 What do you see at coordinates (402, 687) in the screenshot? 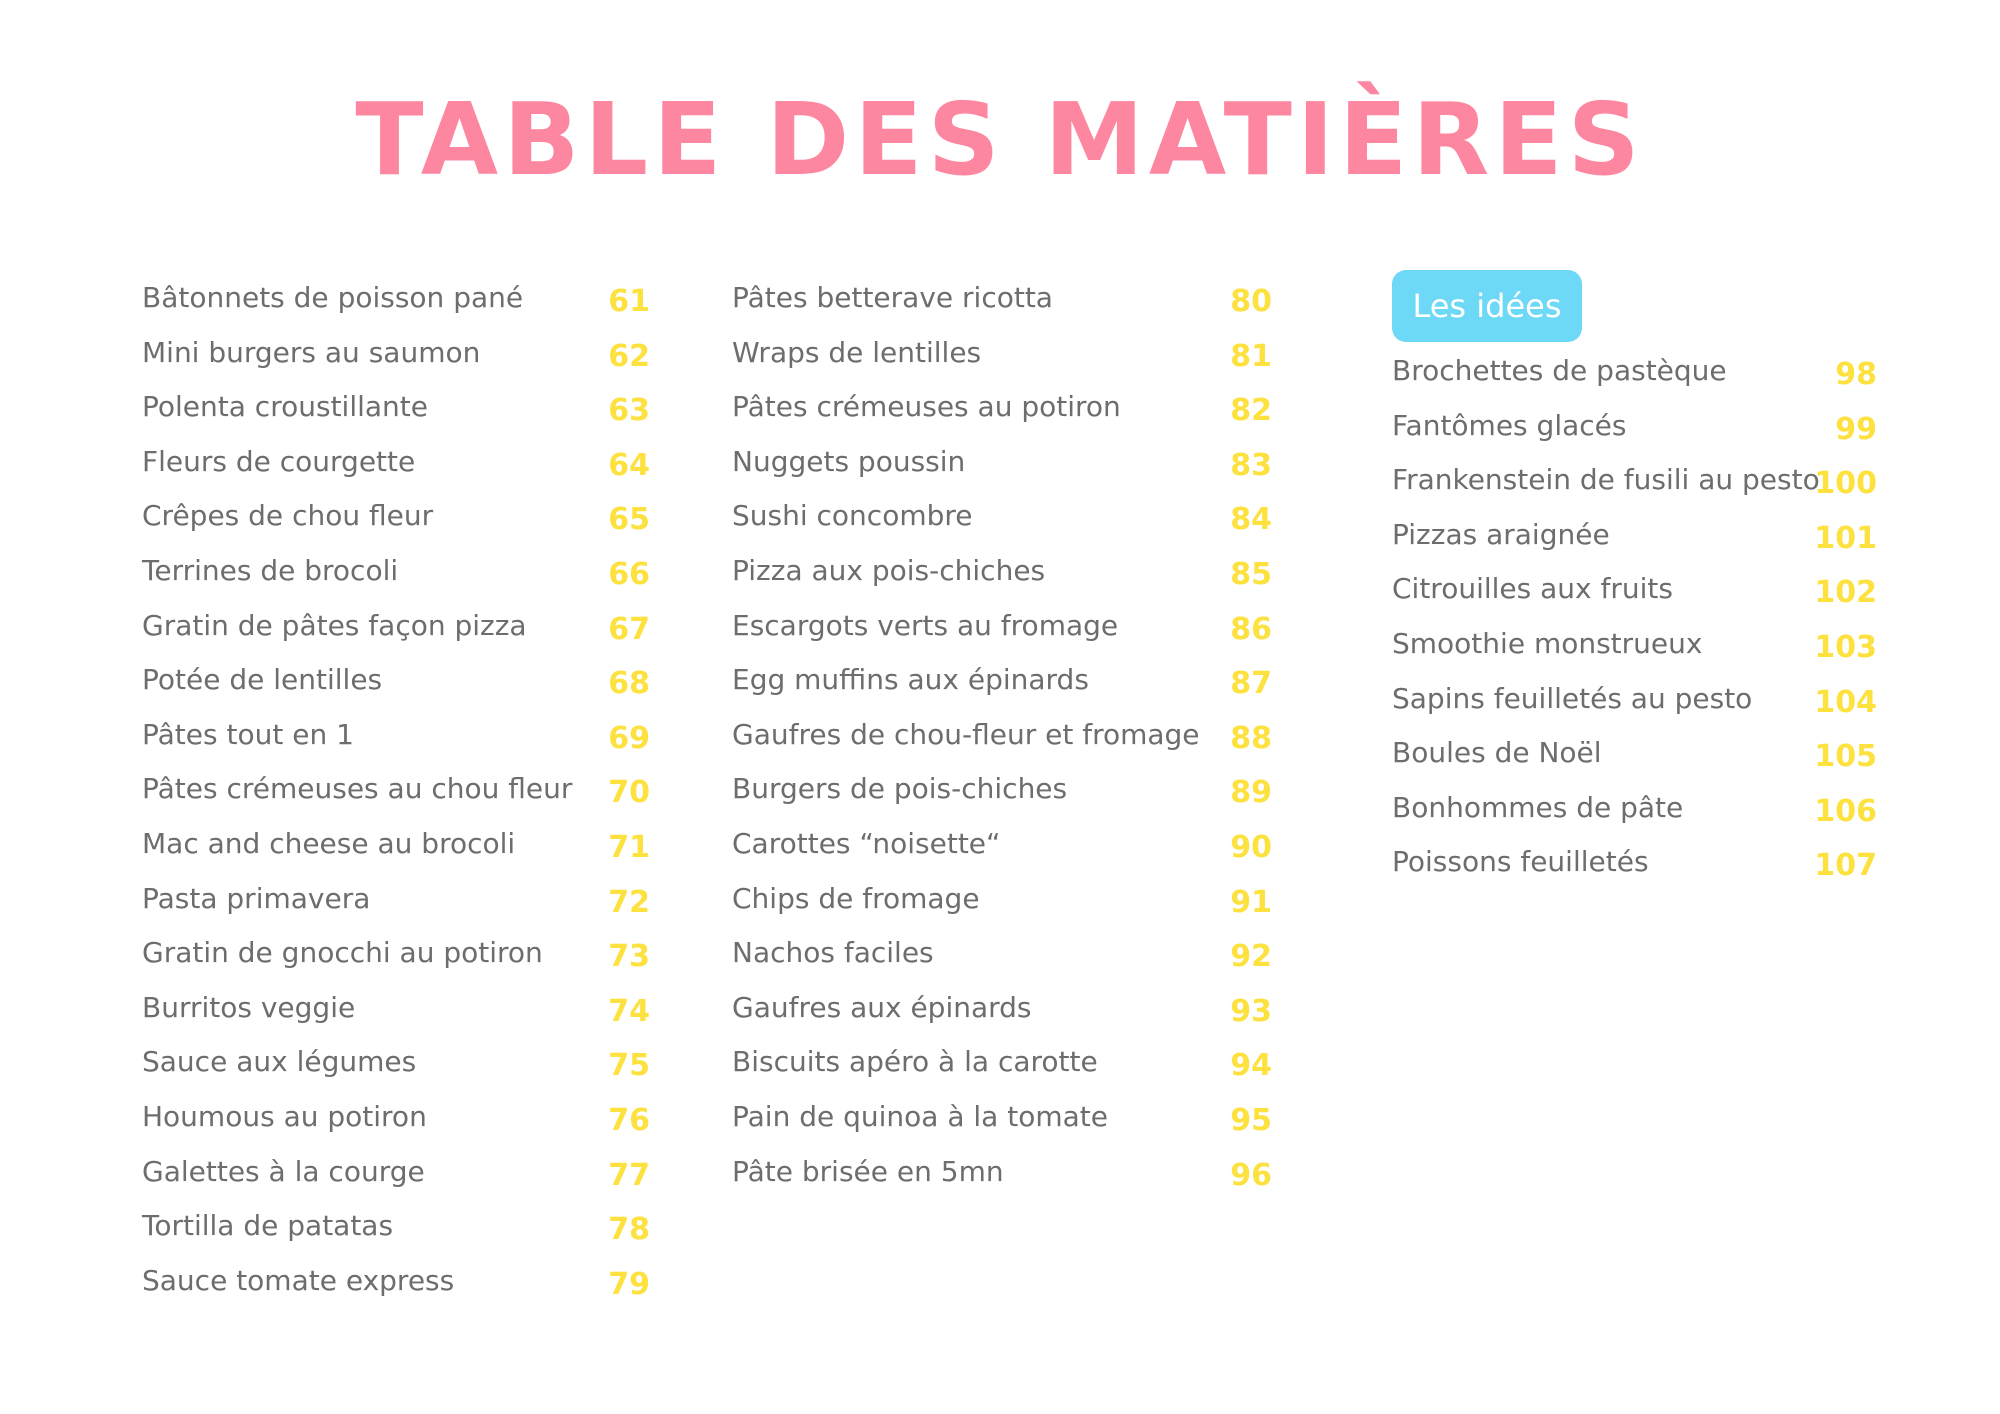
I see `toc-entry: Potée de lentilles 68` at bounding box center [402, 687].